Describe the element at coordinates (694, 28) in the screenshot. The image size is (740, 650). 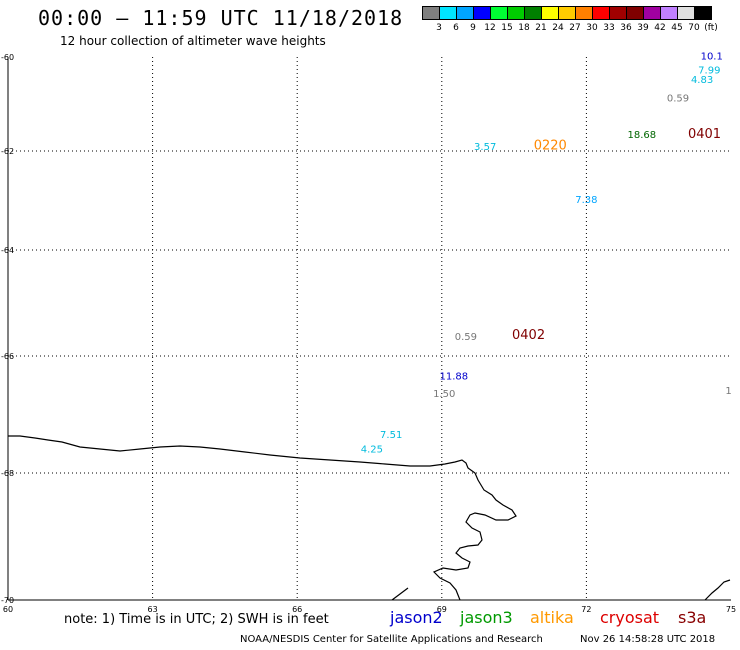
I see `color-scale-label: 70` at that location.